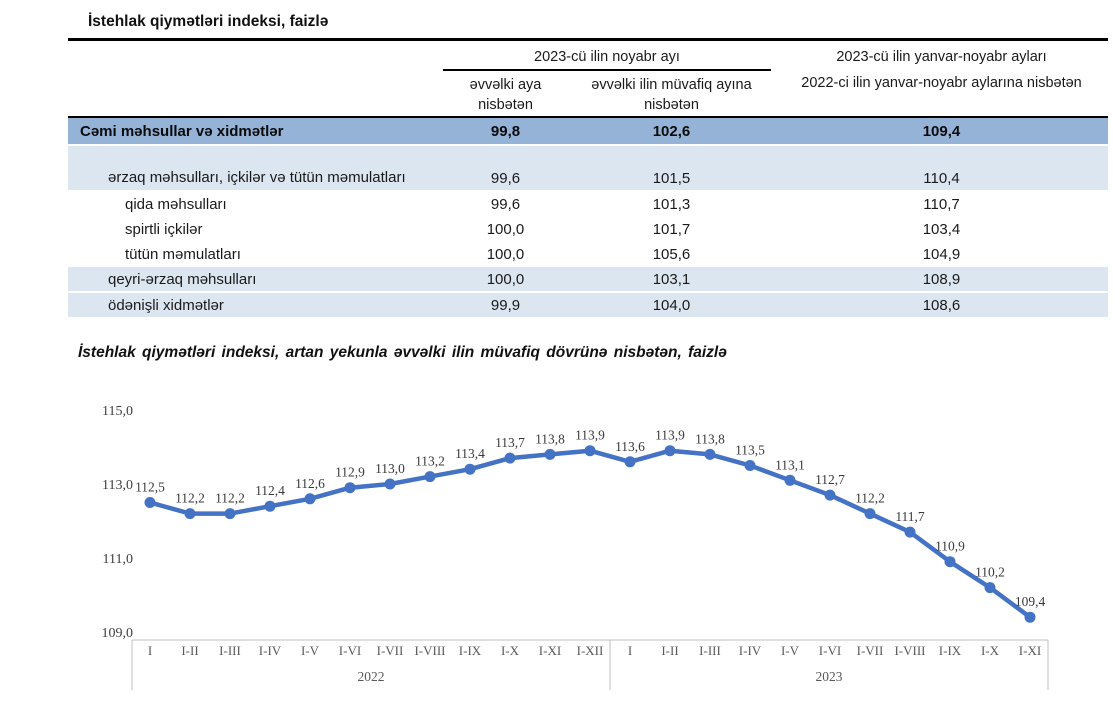 This screenshot has width=1113, height=722. Describe the element at coordinates (710, 650) in the screenshot. I see `x-axis-tick-label: I-III` at that location.